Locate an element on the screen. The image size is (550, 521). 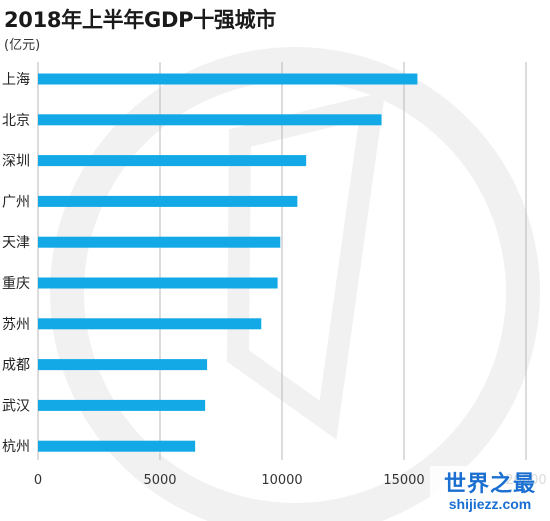
unit-label: (亿元) is located at coordinates (22, 45).